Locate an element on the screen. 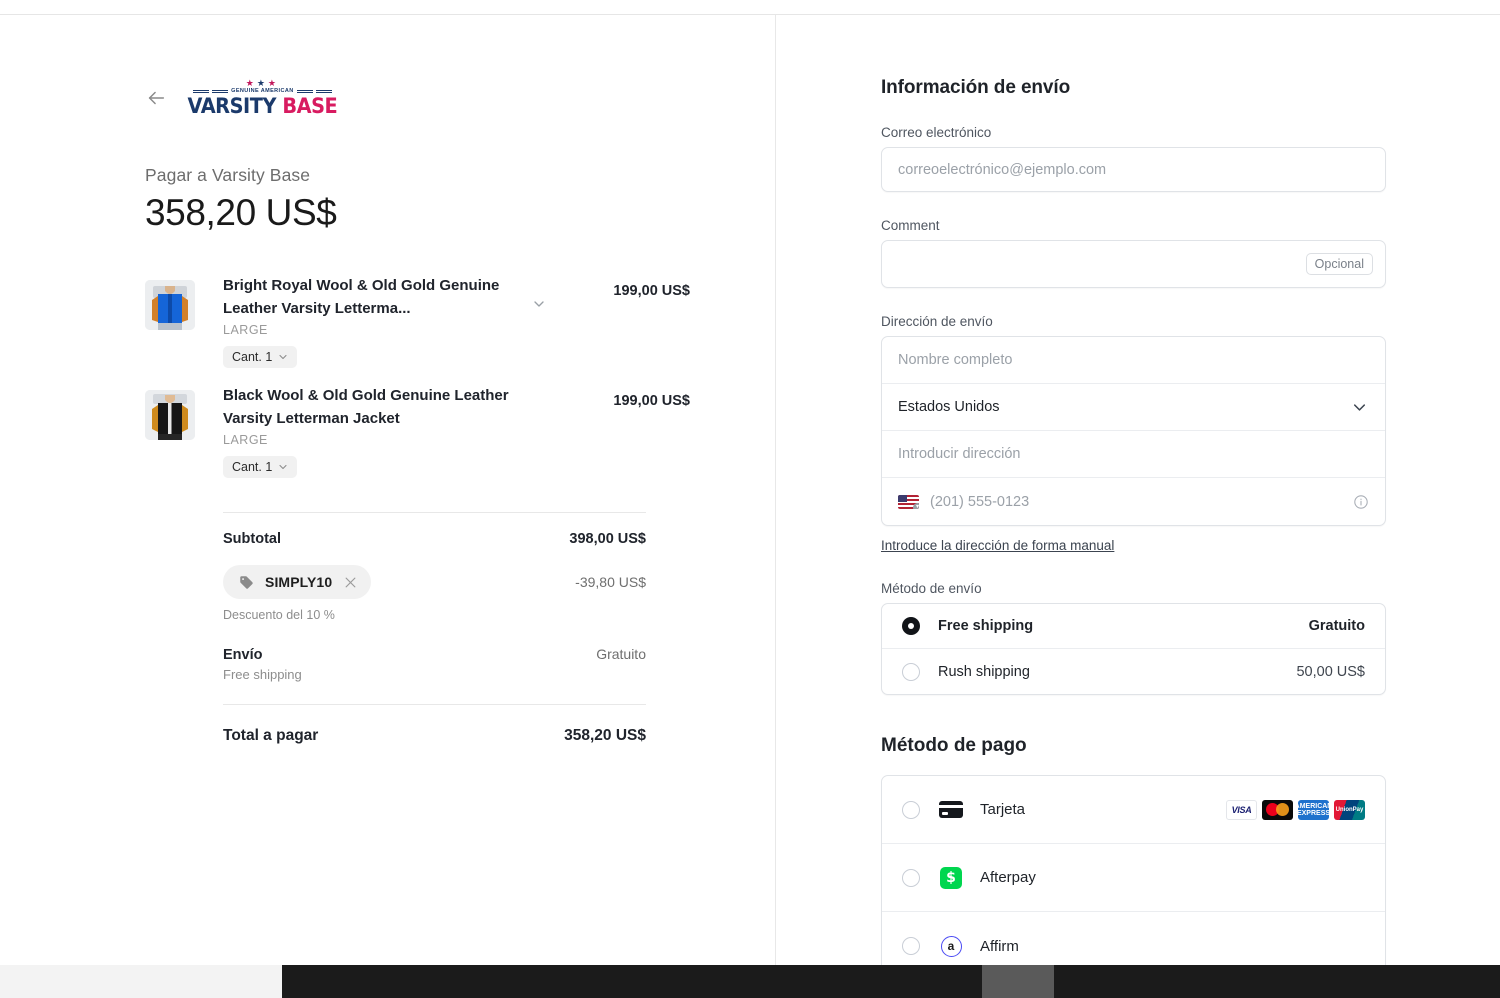 The image size is (1500, 998). pay-to-label: Pagar a Varsity Base is located at coordinates (228, 175).